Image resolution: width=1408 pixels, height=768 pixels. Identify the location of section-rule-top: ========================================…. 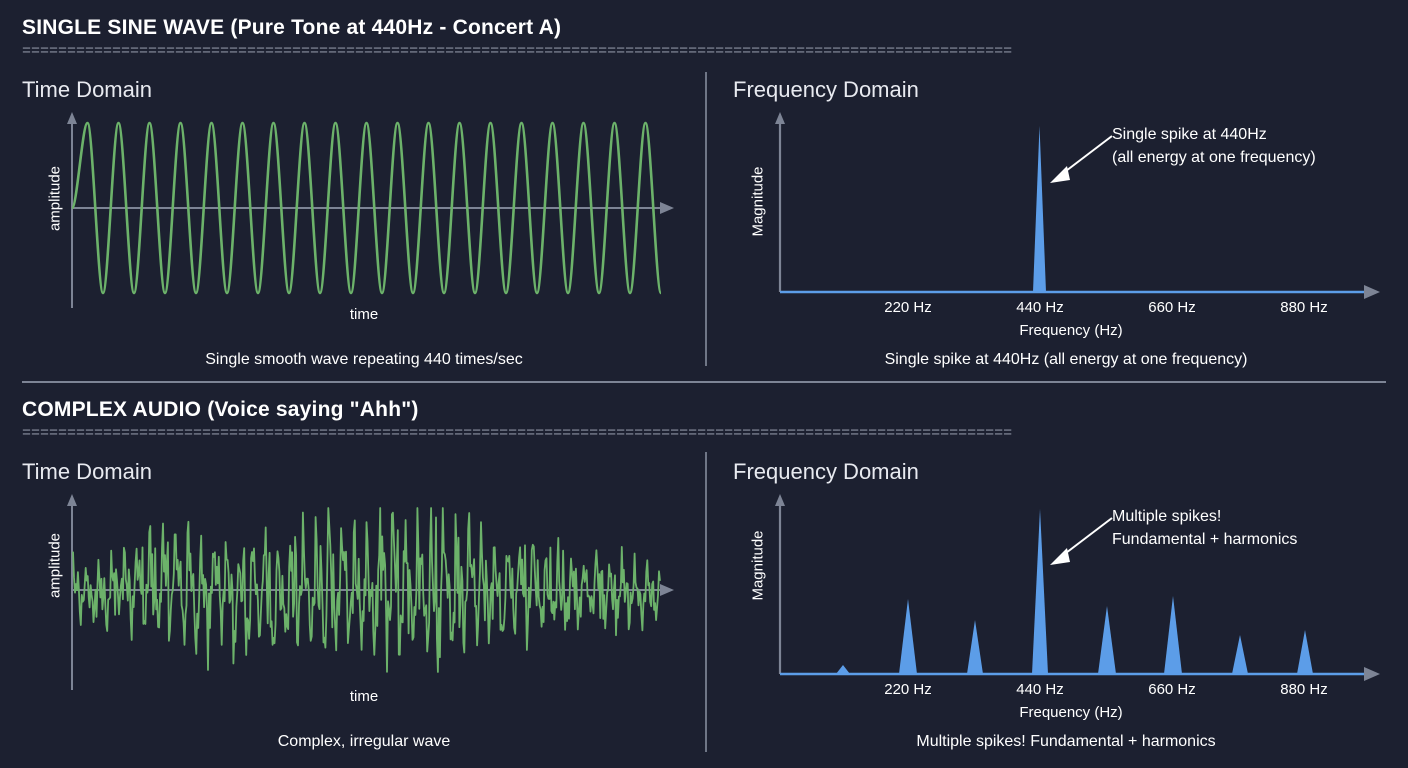
(517, 52).